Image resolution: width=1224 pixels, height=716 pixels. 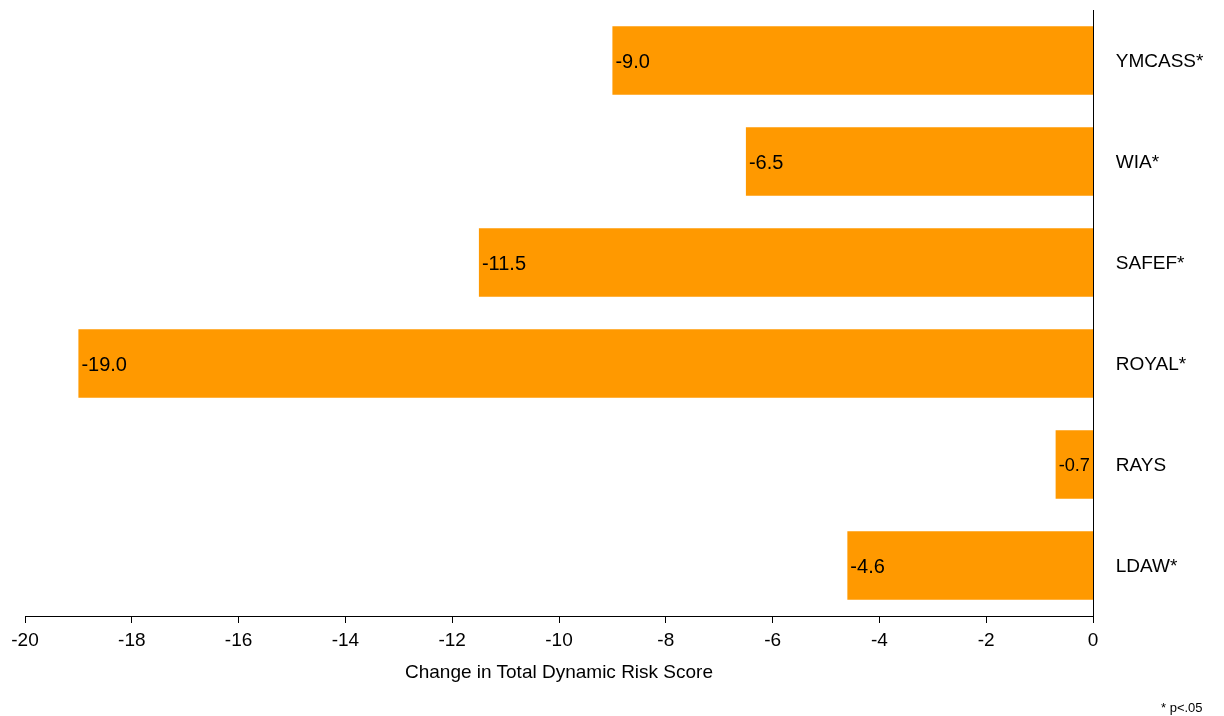 What do you see at coordinates (1074, 464) in the screenshot?
I see `data-label: -0.7` at bounding box center [1074, 464].